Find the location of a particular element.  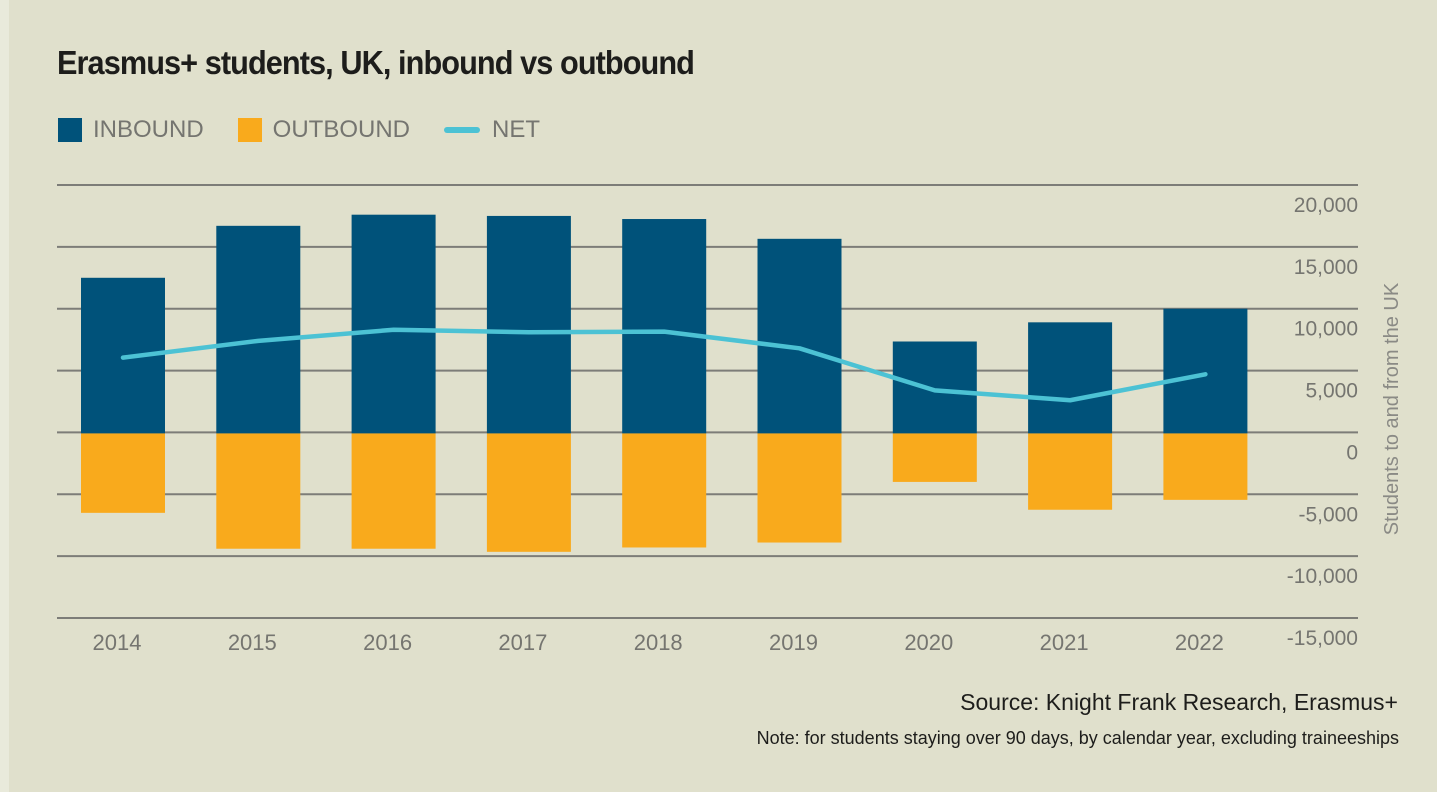

y-tick-label: -10,000 is located at coordinates (1322, 576).